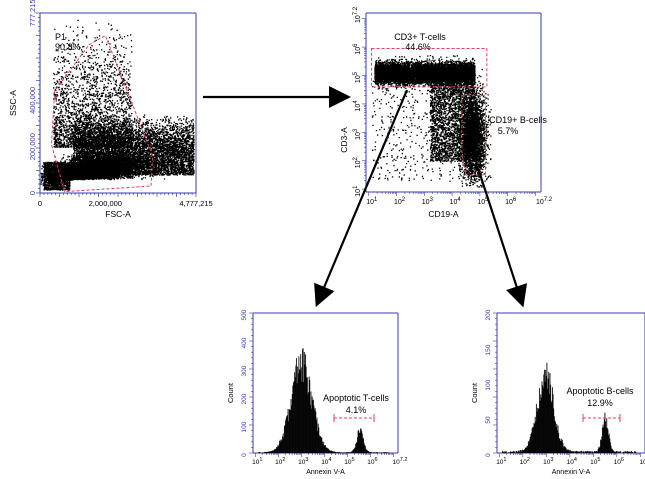  I want to click on gate-apoptotic-percent: 4.1%, so click(356, 410).